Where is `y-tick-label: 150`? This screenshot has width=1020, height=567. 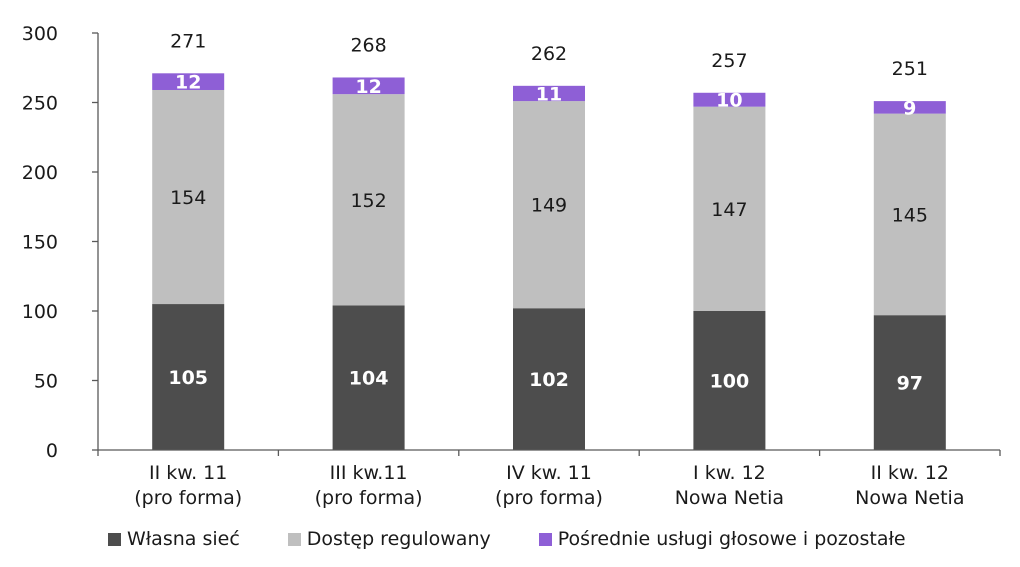 y-tick-label: 150 is located at coordinates (40, 243).